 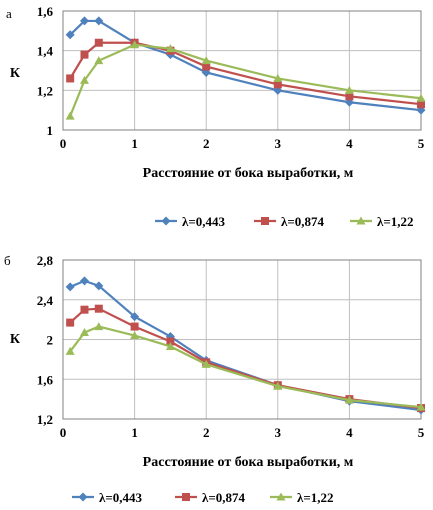 What do you see at coordinates (50, 130) in the screenshot?
I see `y-tick-label: 1` at bounding box center [50, 130].